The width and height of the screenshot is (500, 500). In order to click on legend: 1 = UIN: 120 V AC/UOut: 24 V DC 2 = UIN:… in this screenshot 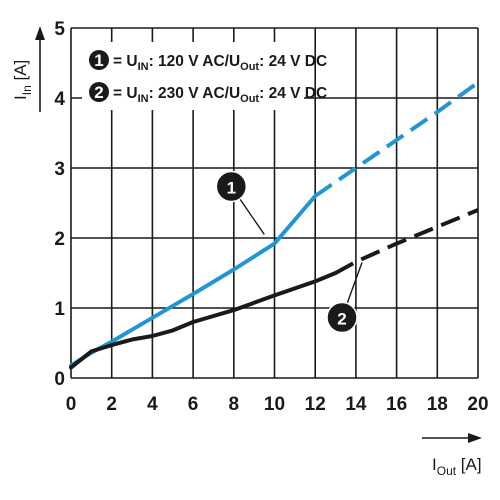, I will do `click(204, 76)`.